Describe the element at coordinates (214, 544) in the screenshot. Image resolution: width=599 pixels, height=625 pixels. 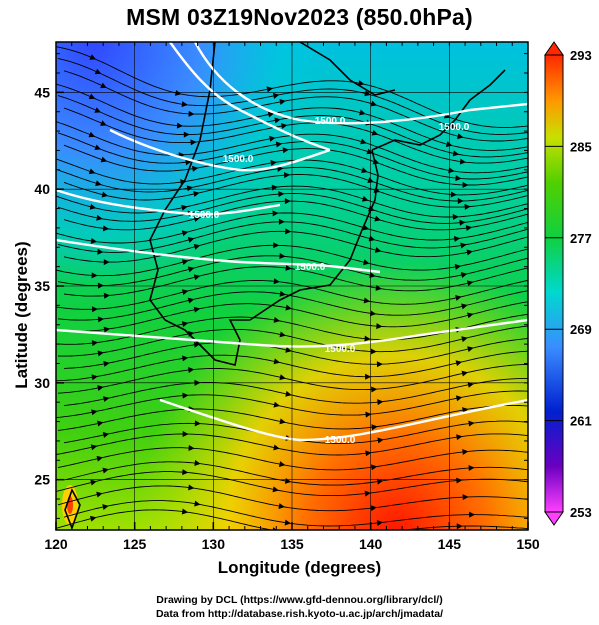
I see `x-tick-label: 130` at that location.